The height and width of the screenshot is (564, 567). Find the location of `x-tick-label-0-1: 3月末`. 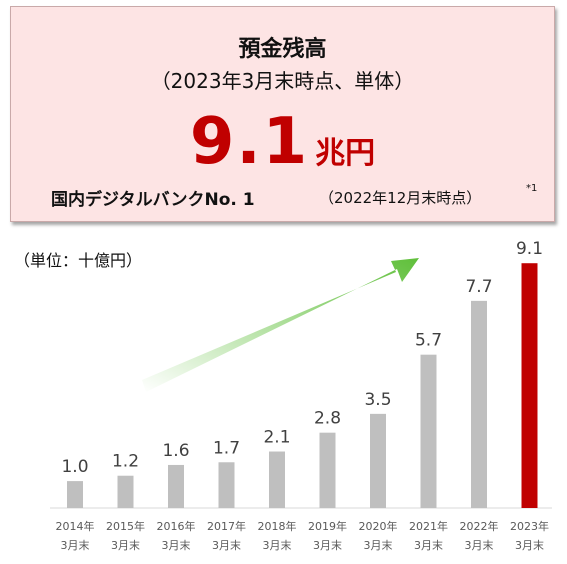

x-tick-label-0-1: 3月末 is located at coordinates (75, 545).